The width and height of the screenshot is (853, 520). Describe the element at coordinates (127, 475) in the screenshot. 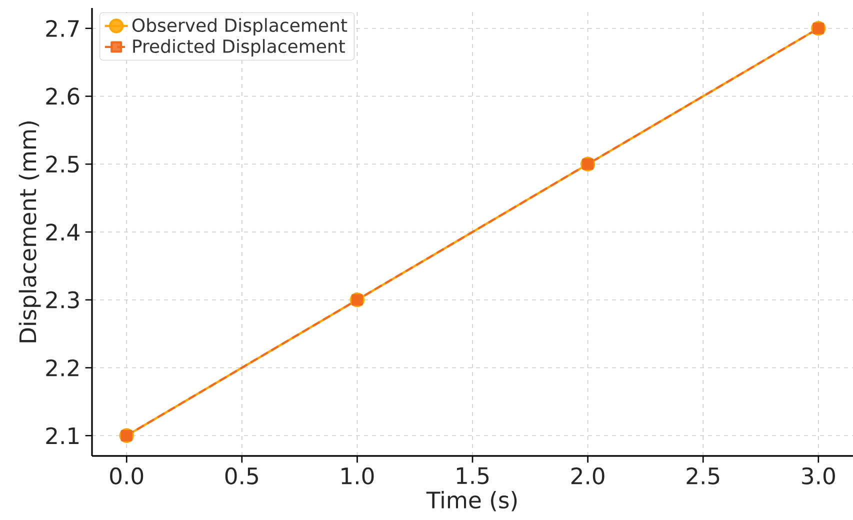

I see `x-tick-label: 0.0` at that location.